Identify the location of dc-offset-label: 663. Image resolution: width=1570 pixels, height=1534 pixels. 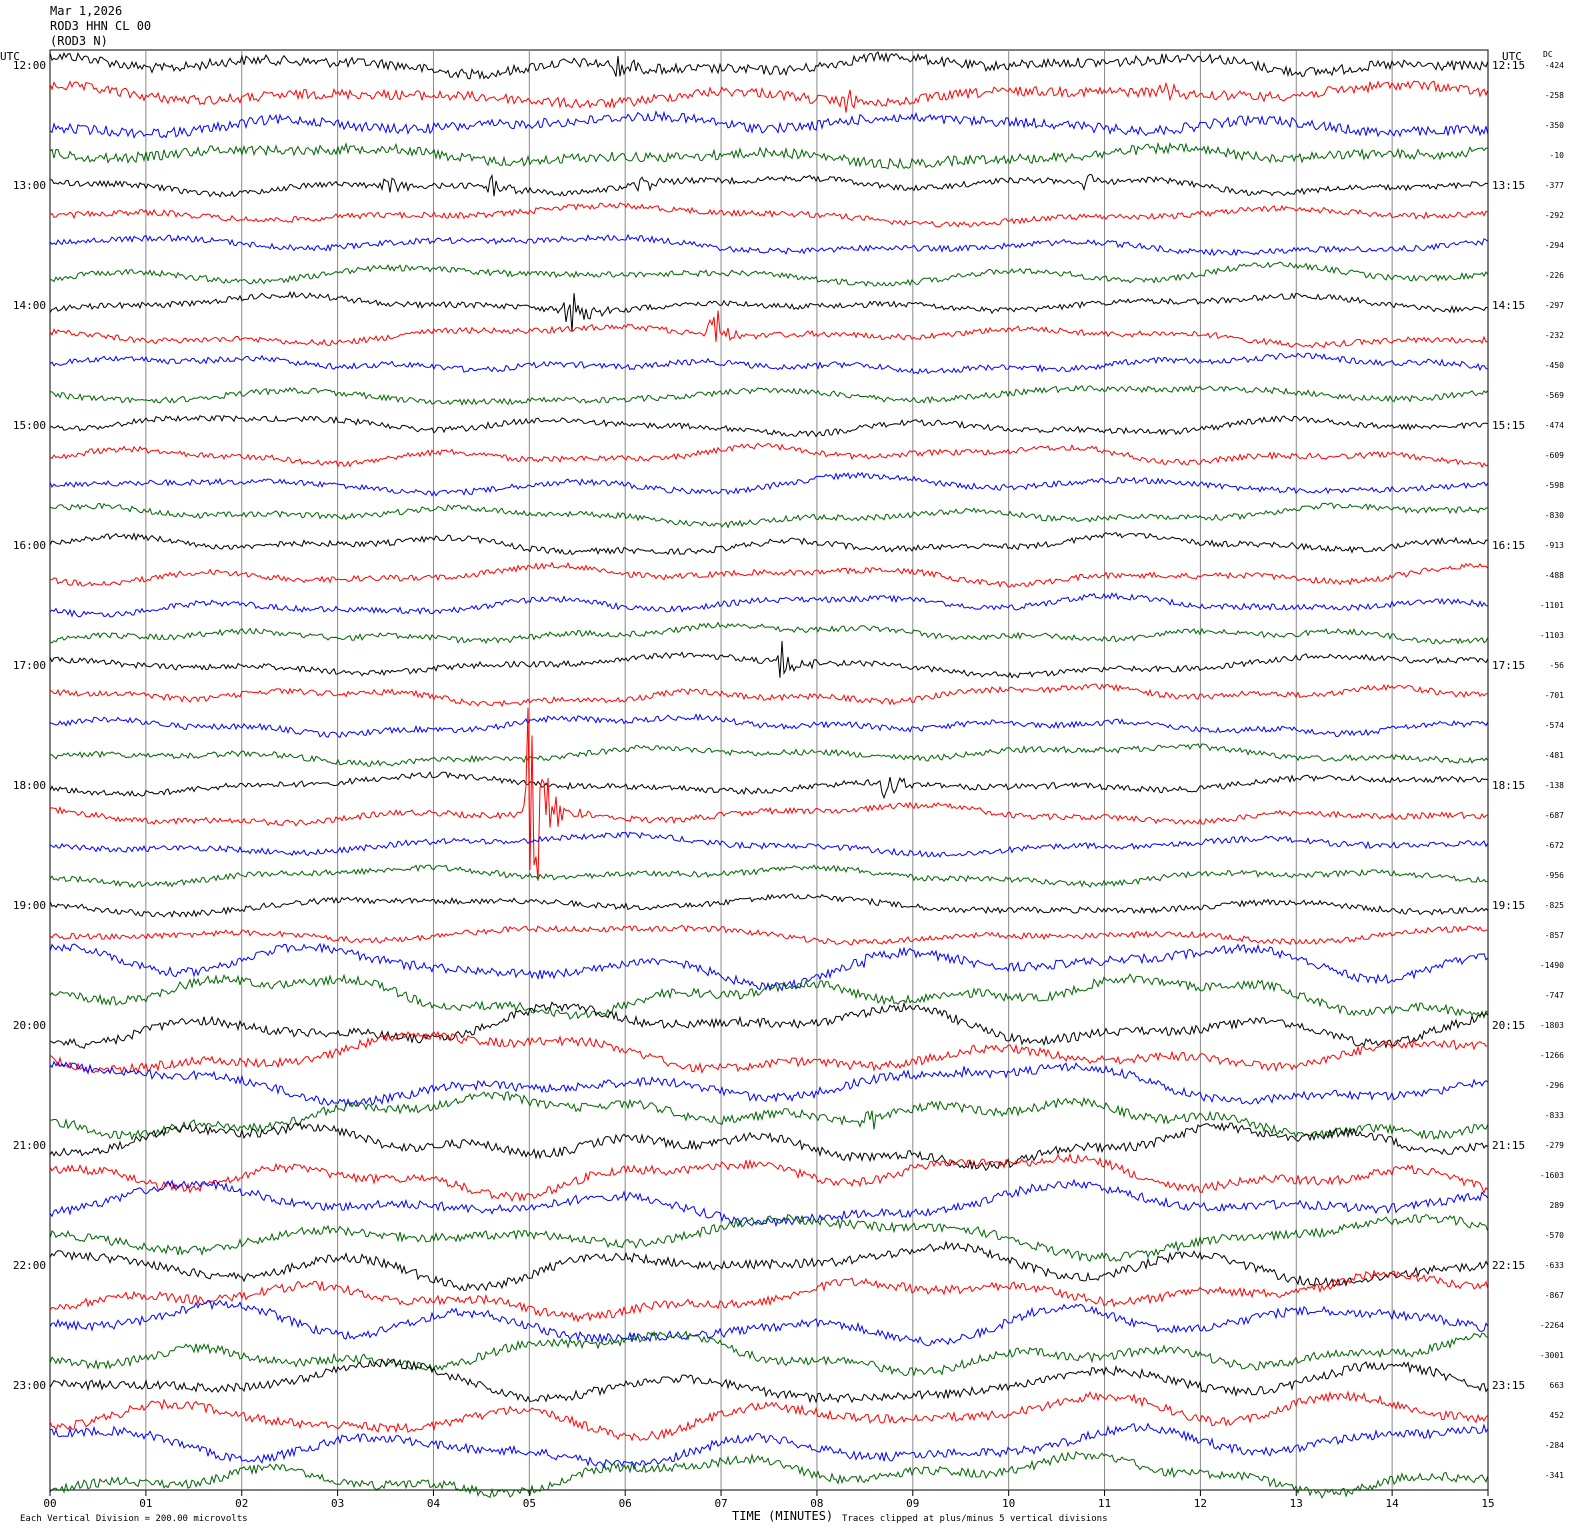
(1557, 1385).